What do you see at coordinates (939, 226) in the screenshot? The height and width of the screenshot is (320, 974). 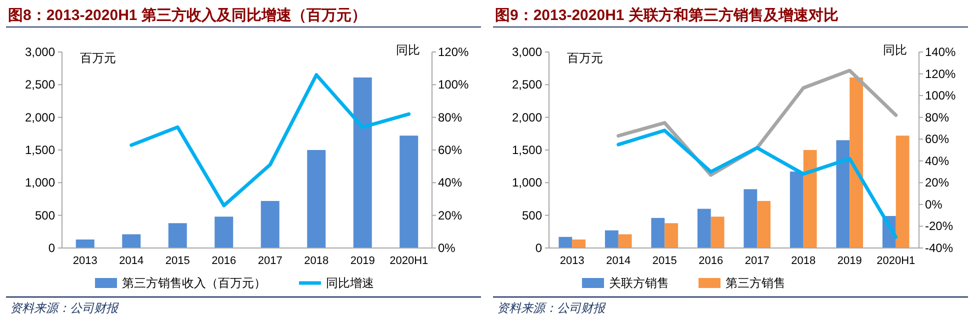 I see `y2-tick-label: -20%` at bounding box center [939, 226].